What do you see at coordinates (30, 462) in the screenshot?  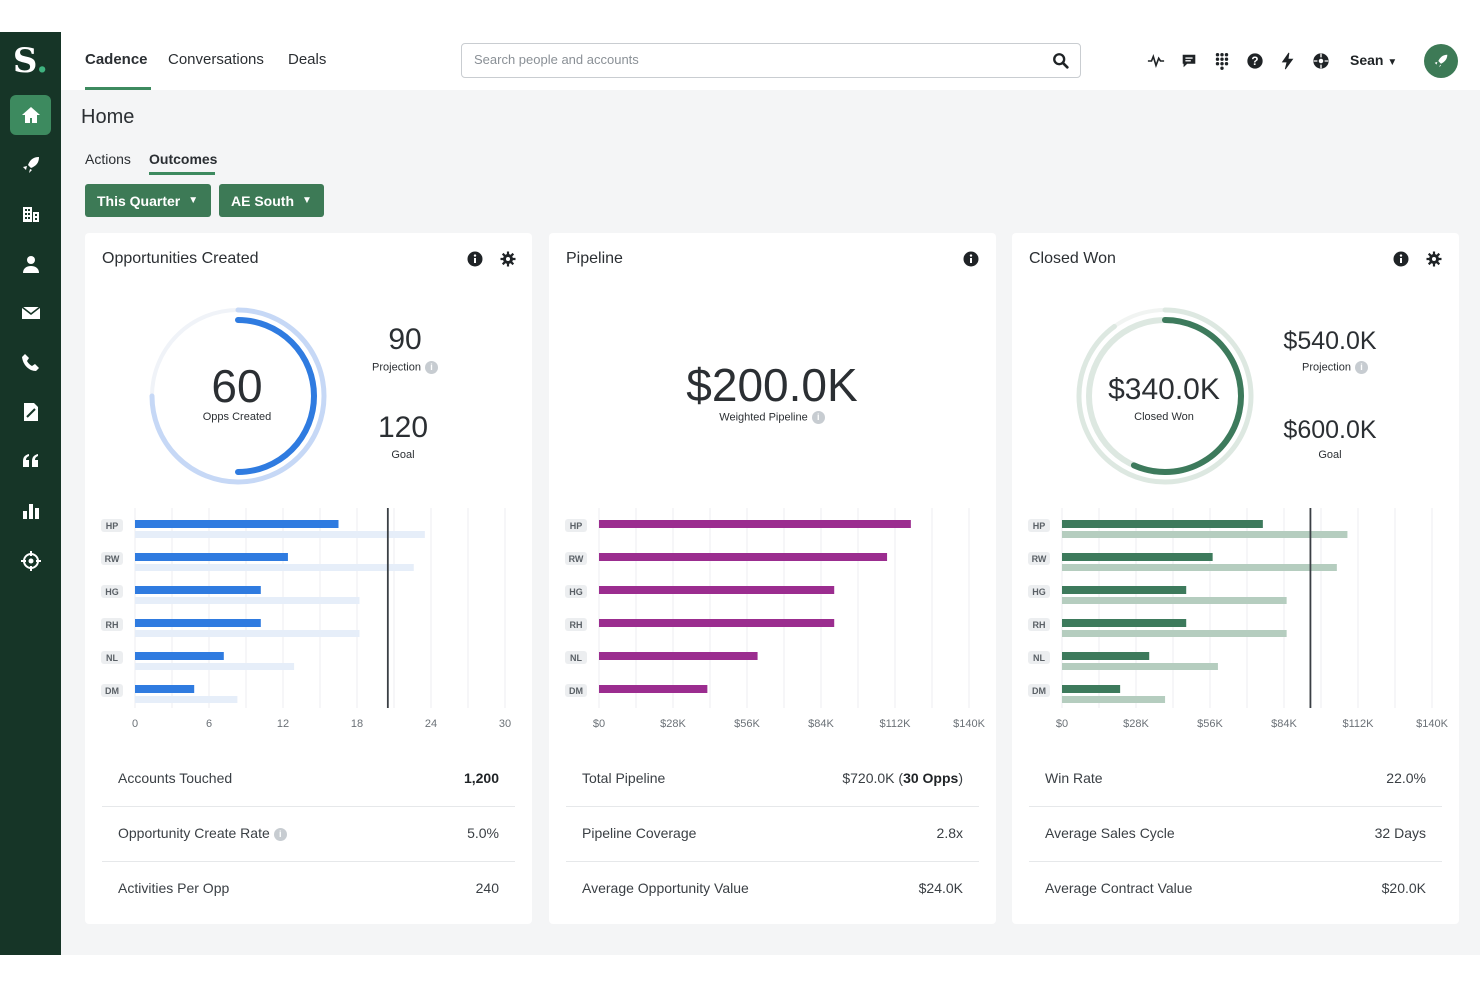 I see `sidebar-item-quote` at bounding box center [30, 462].